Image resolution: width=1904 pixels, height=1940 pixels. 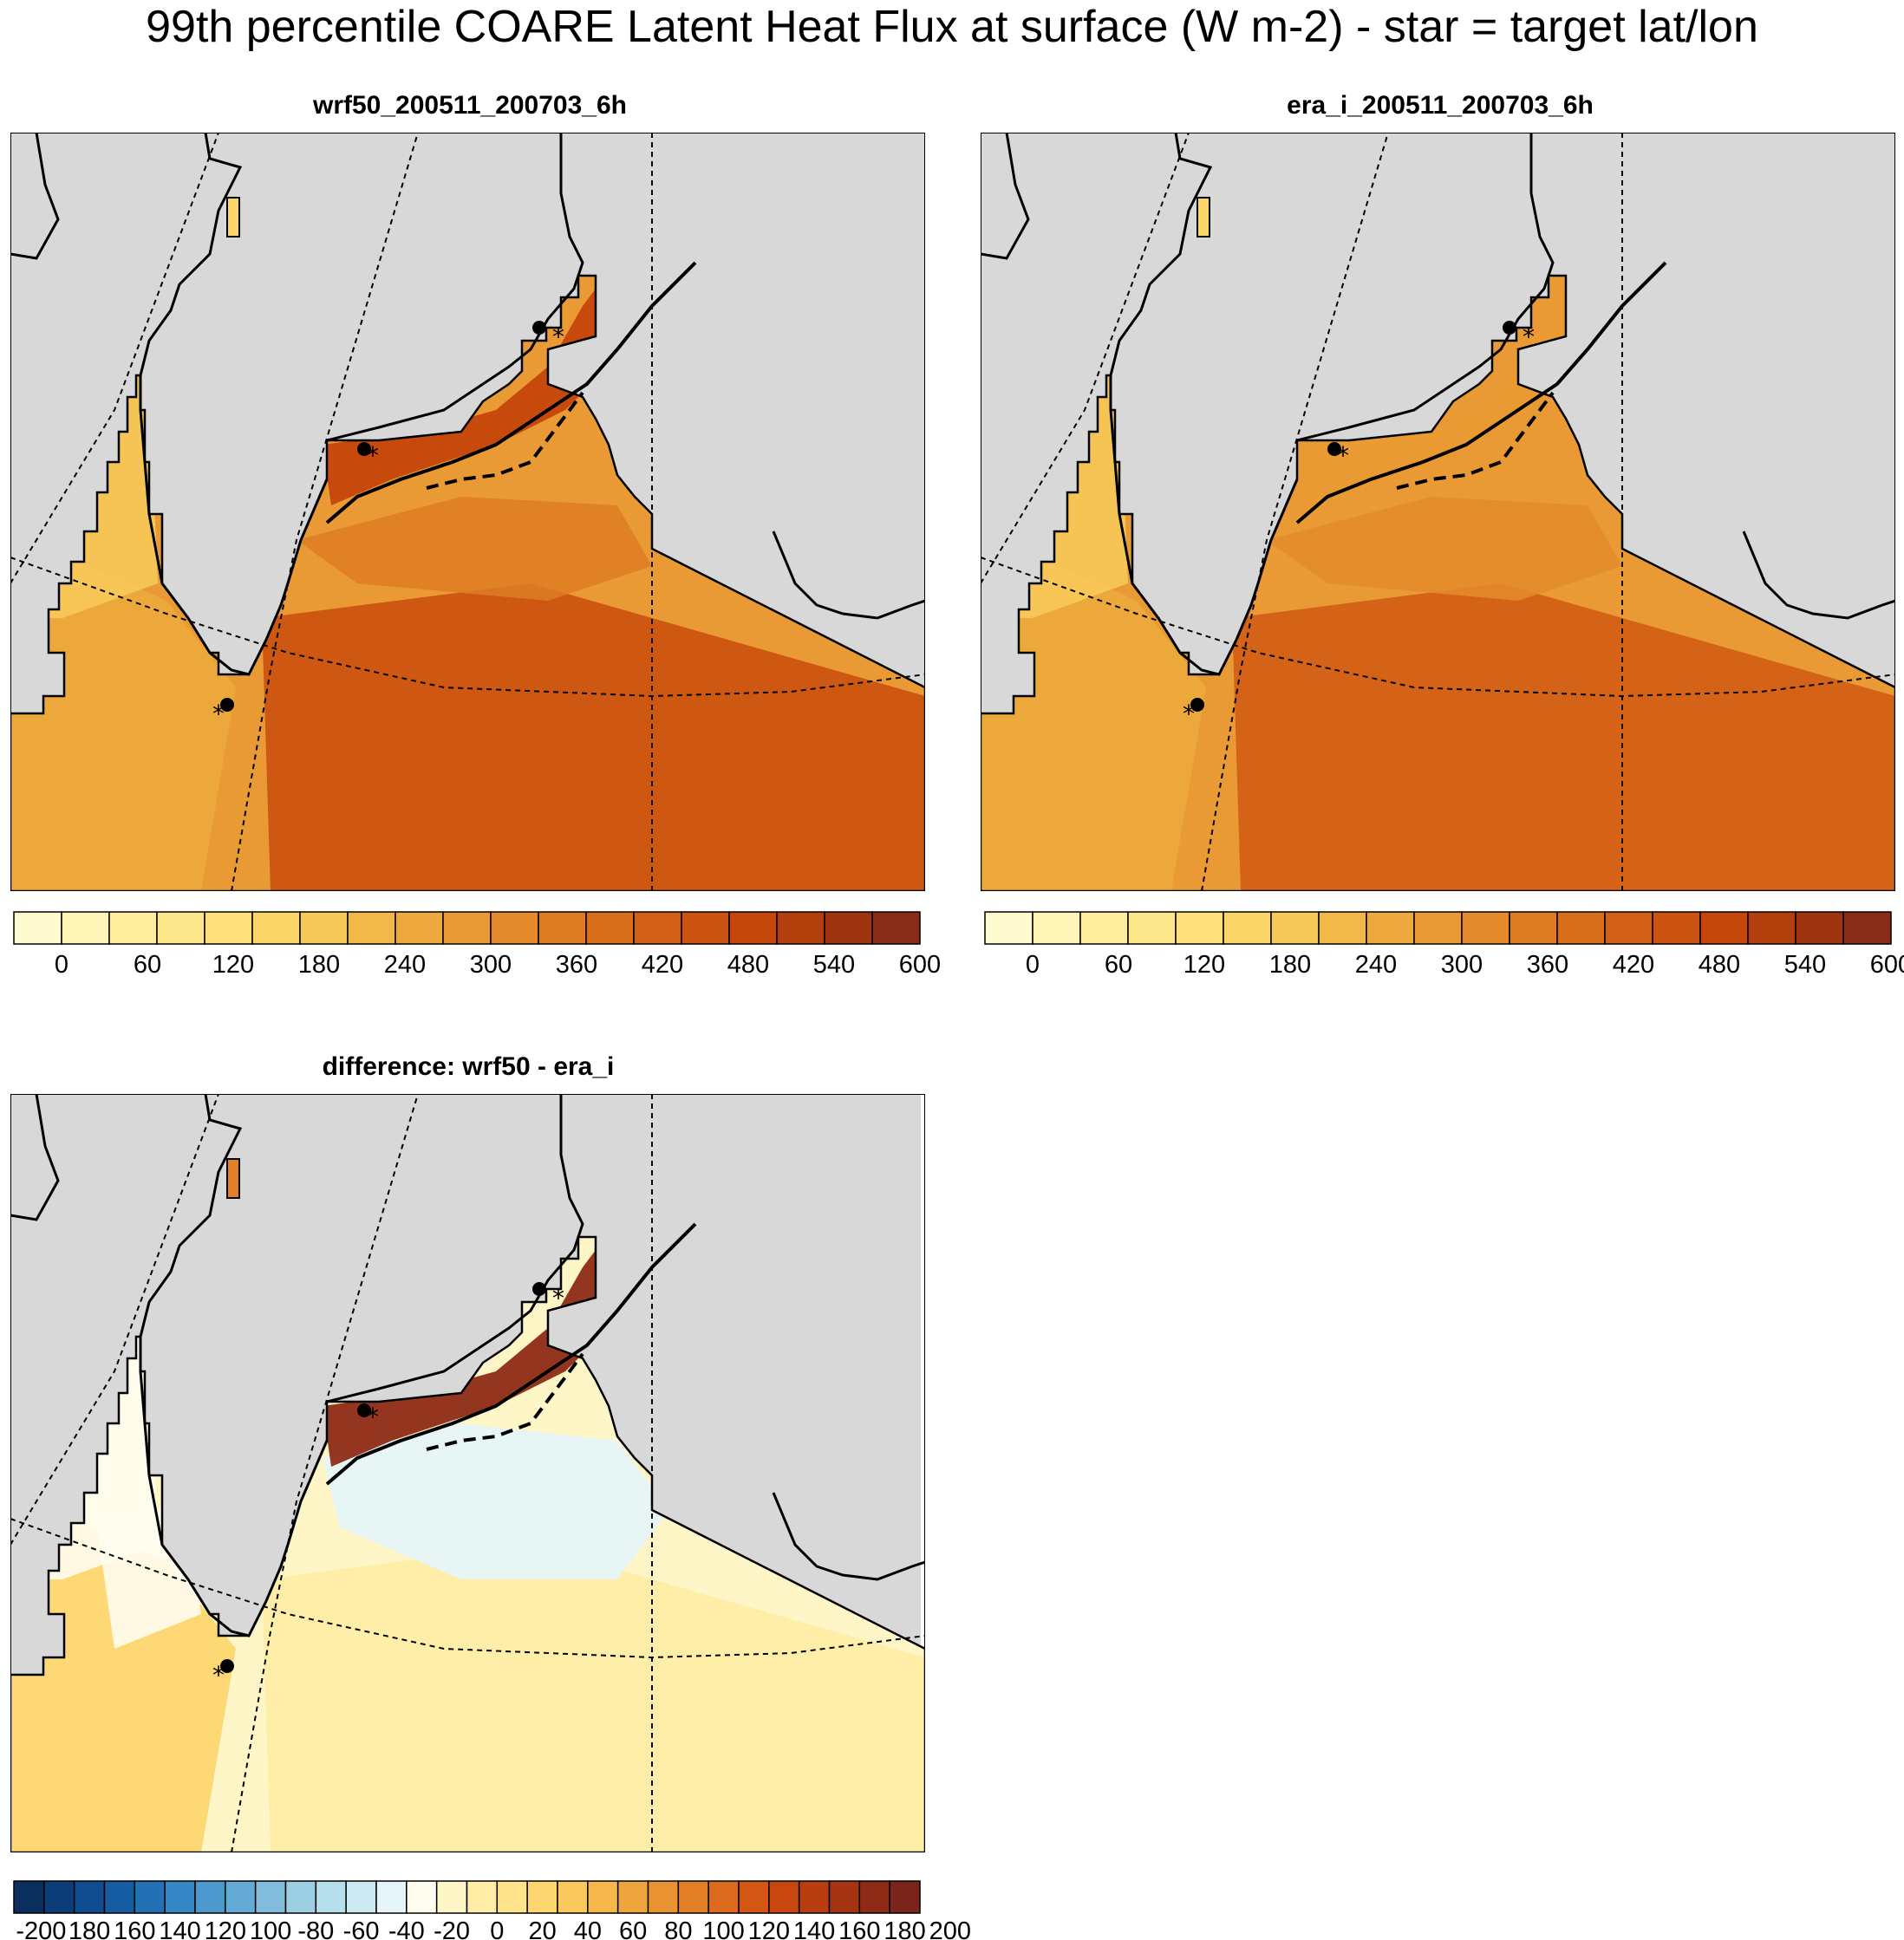 What do you see at coordinates (1444, 549) in the screenshot?
I see `field-central-basin` at bounding box center [1444, 549].